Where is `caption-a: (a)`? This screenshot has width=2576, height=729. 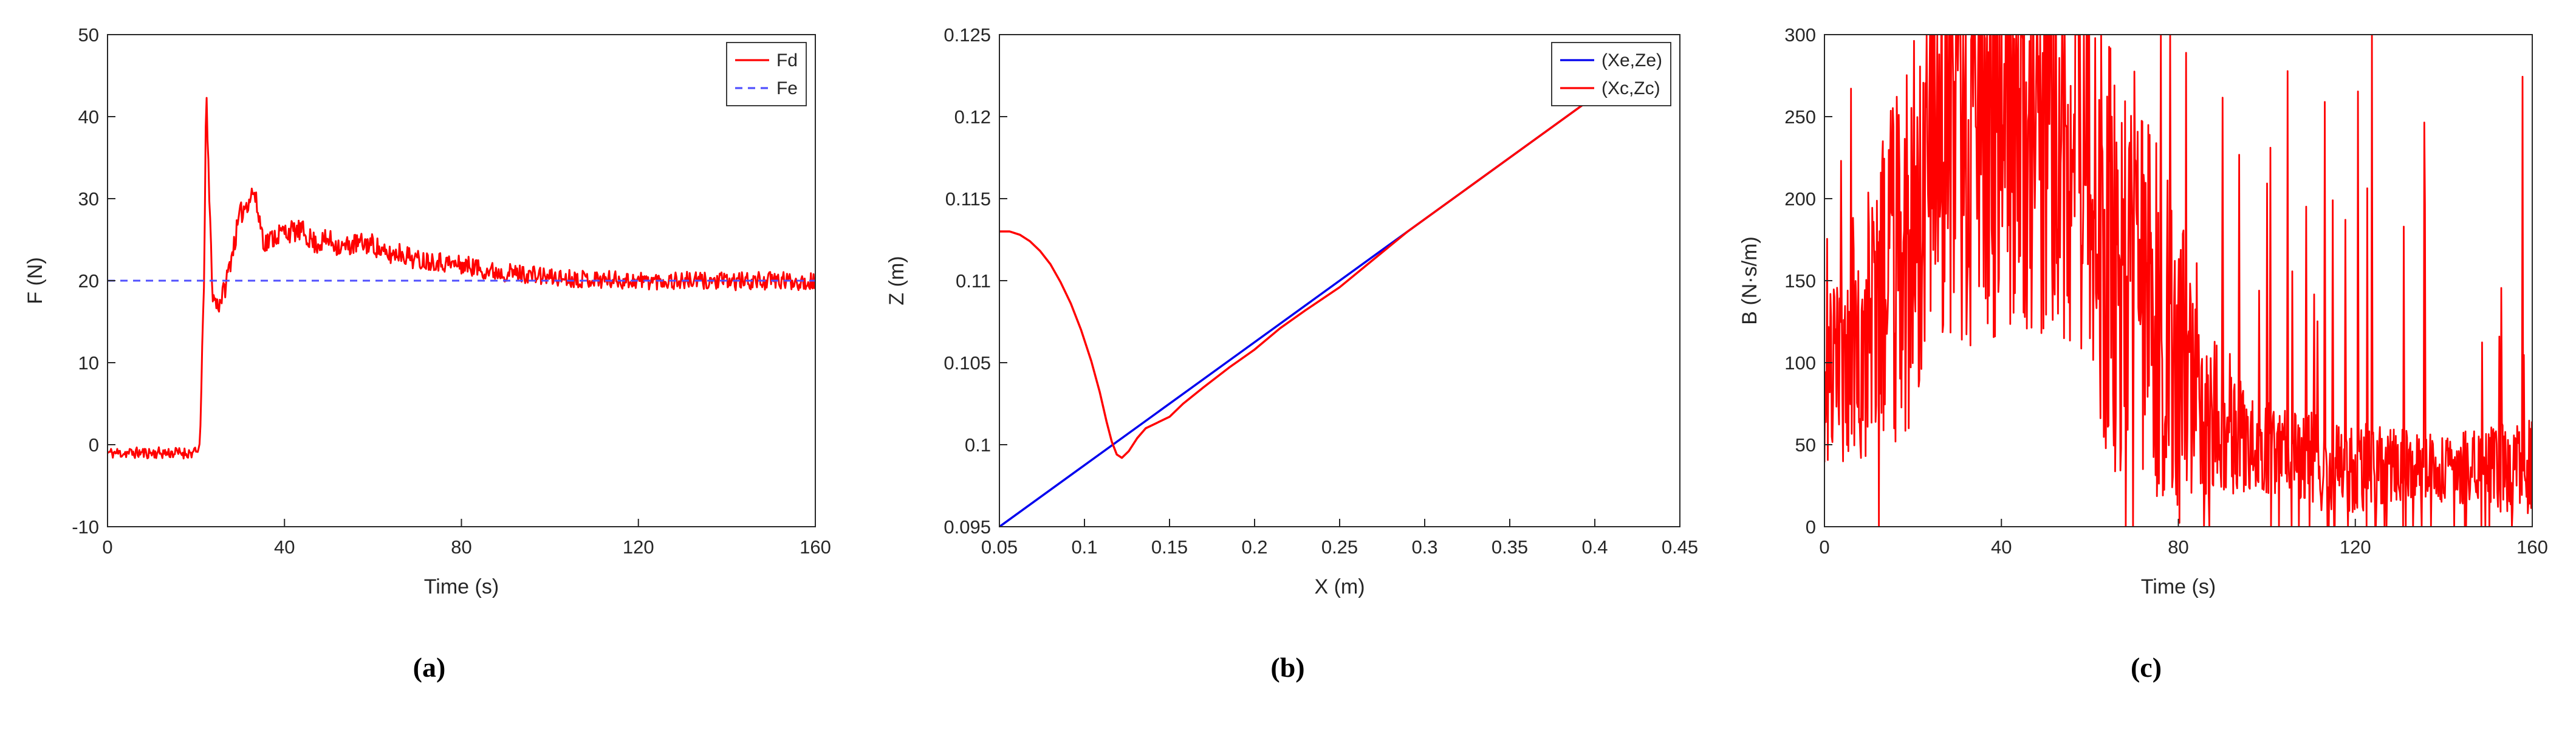 caption-a: (a) is located at coordinates (429, 667).